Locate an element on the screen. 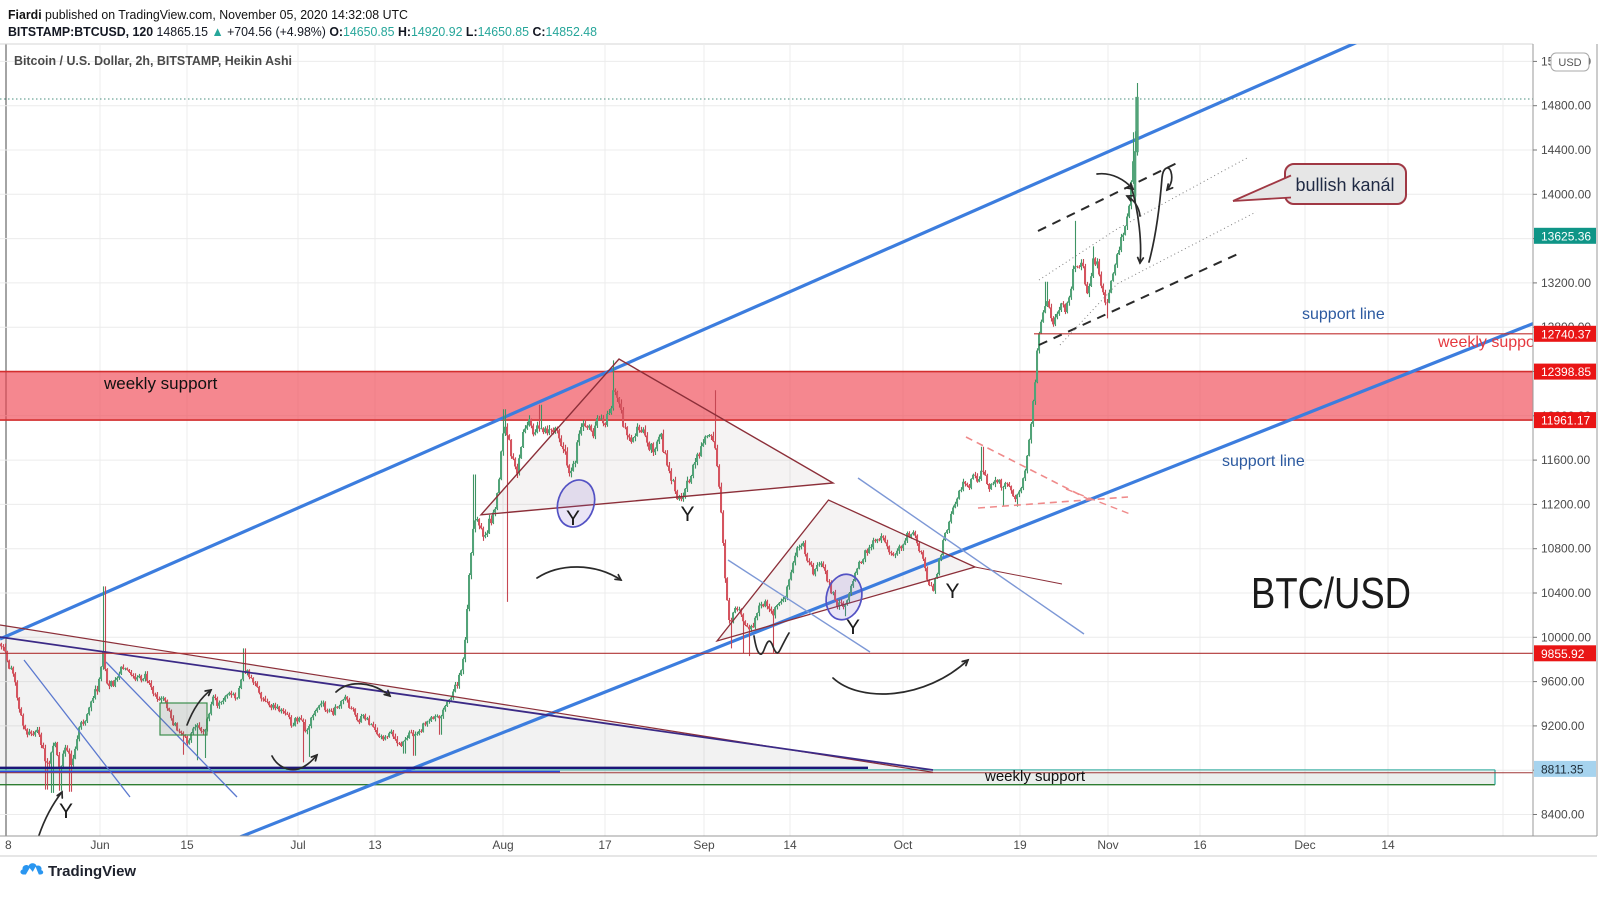  svg-text: Jul is located at coordinates (297, 845).